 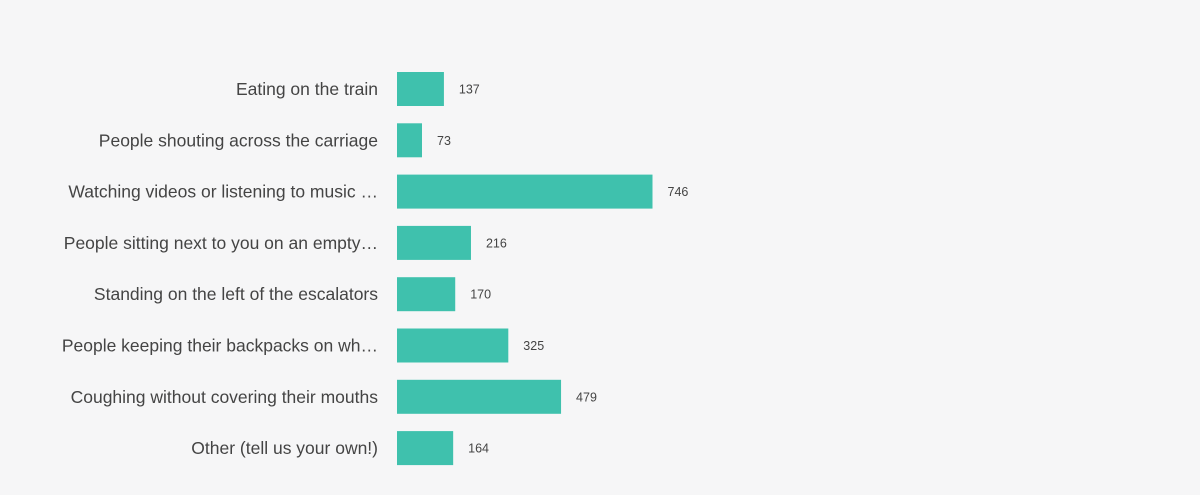 I want to click on value-label: 73, so click(x=444, y=141).